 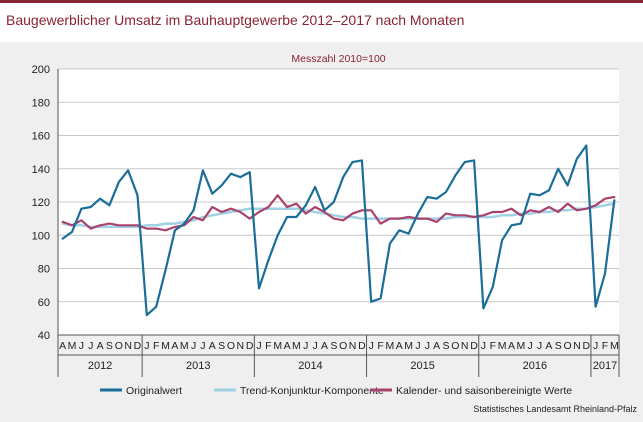 I want to click on y-tick-label: 140, so click(x=41, y=170).